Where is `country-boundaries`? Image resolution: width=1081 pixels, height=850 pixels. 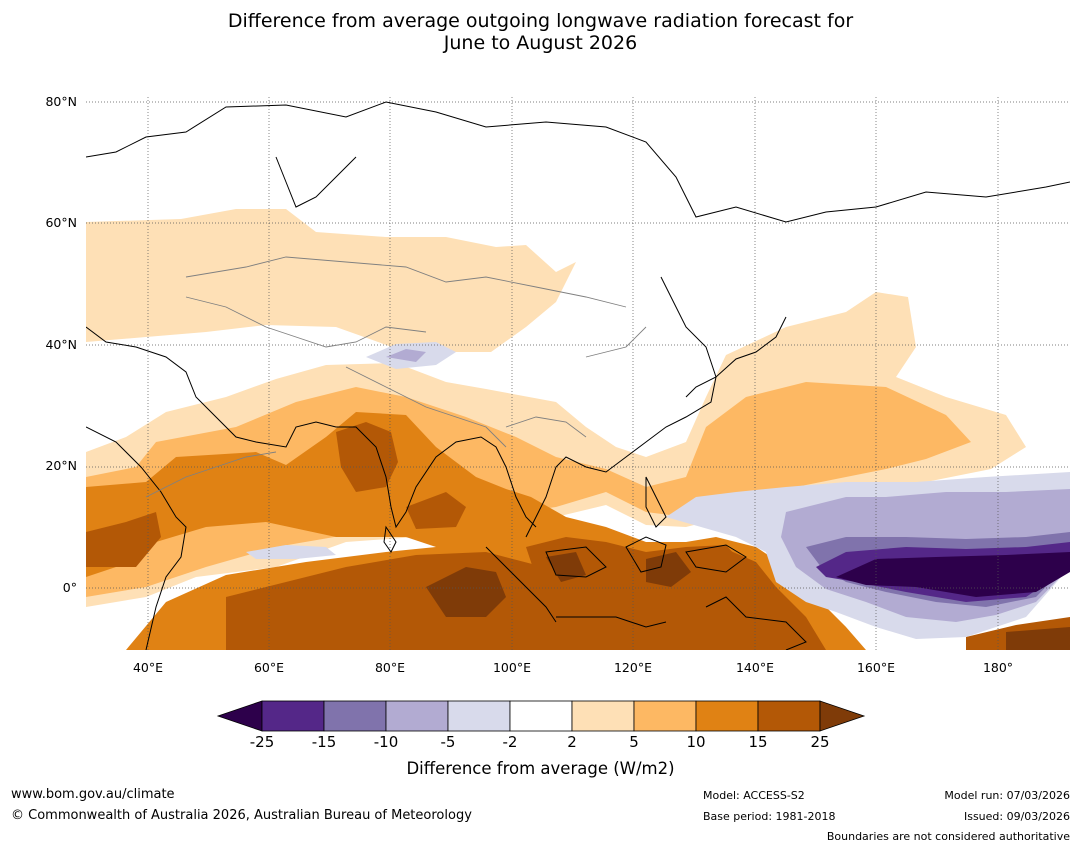 country-boundaries is located at coordinates (396, 377).